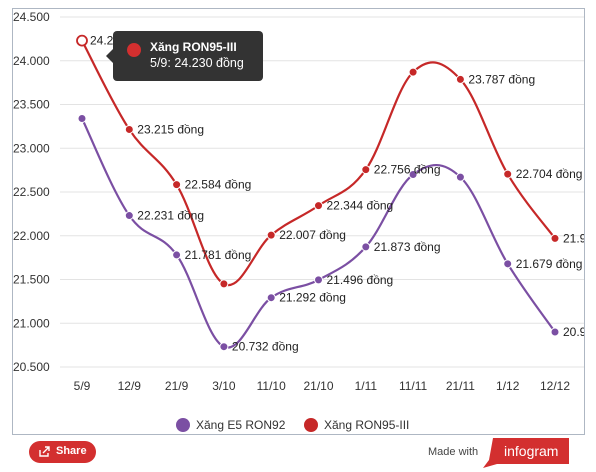  Describe the element at coordinates (134, 50) in the screenshot. I see `tooltip-series-dot` at that location.